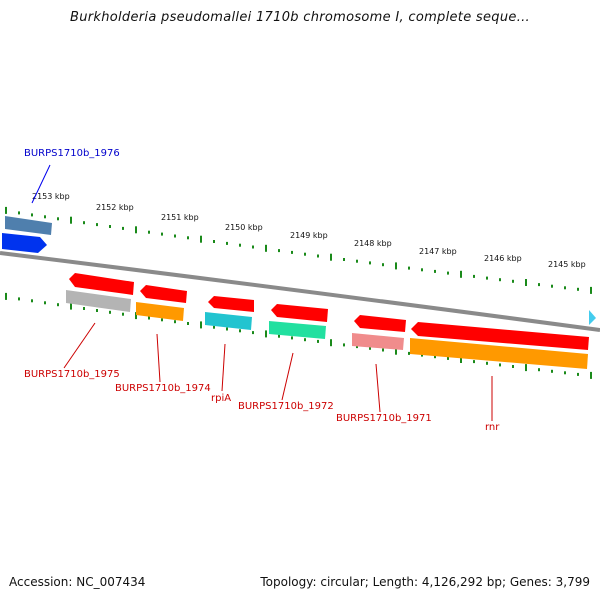 This screenshot has width=600, height=600. I want to click on gene-label-BURPS1710b_1975: BURPS1710b_1975, so click(72, 374).